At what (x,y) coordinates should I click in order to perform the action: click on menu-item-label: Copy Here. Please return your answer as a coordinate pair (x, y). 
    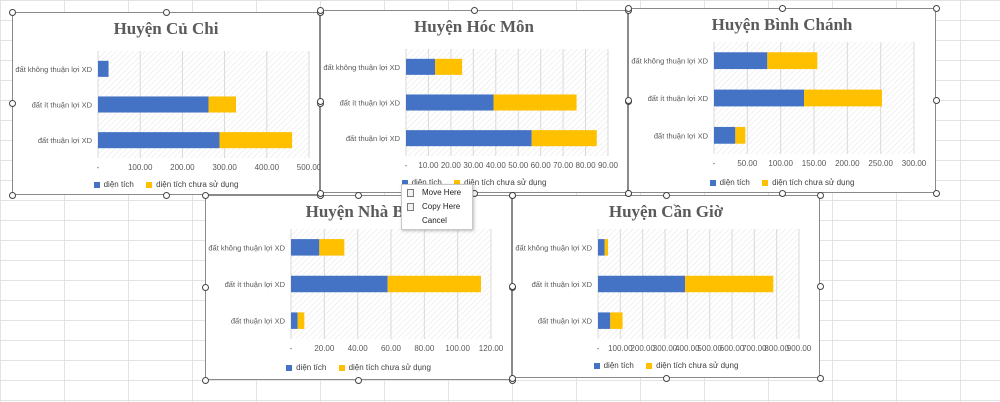
    Looking at the image, I should click on (441, 206).